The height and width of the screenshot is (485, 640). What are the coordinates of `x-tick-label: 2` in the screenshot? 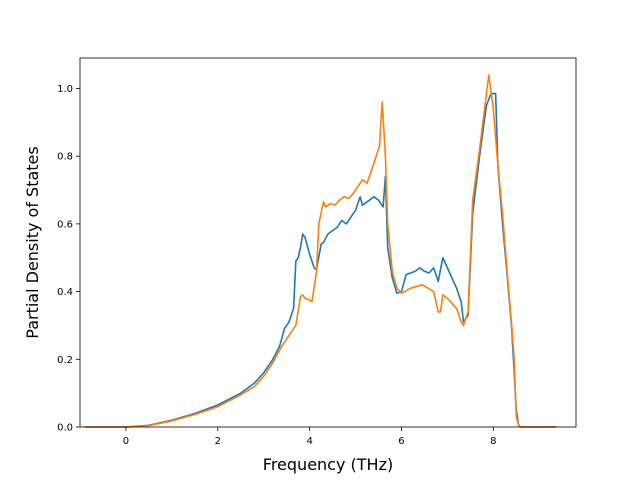 It's located at (218, 441).